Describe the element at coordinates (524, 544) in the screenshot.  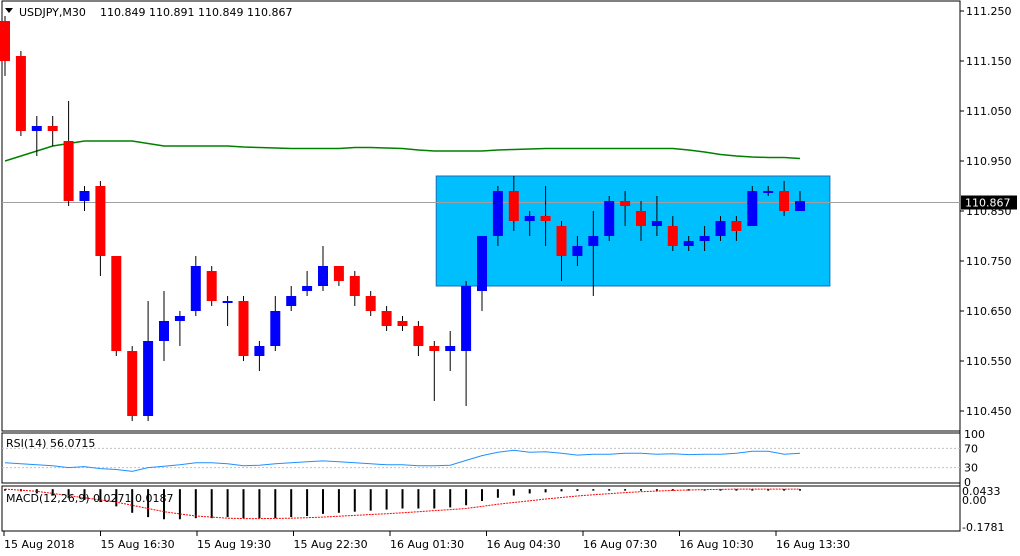
I see `time-tick-label: 16 Aug 04:30` at that location.